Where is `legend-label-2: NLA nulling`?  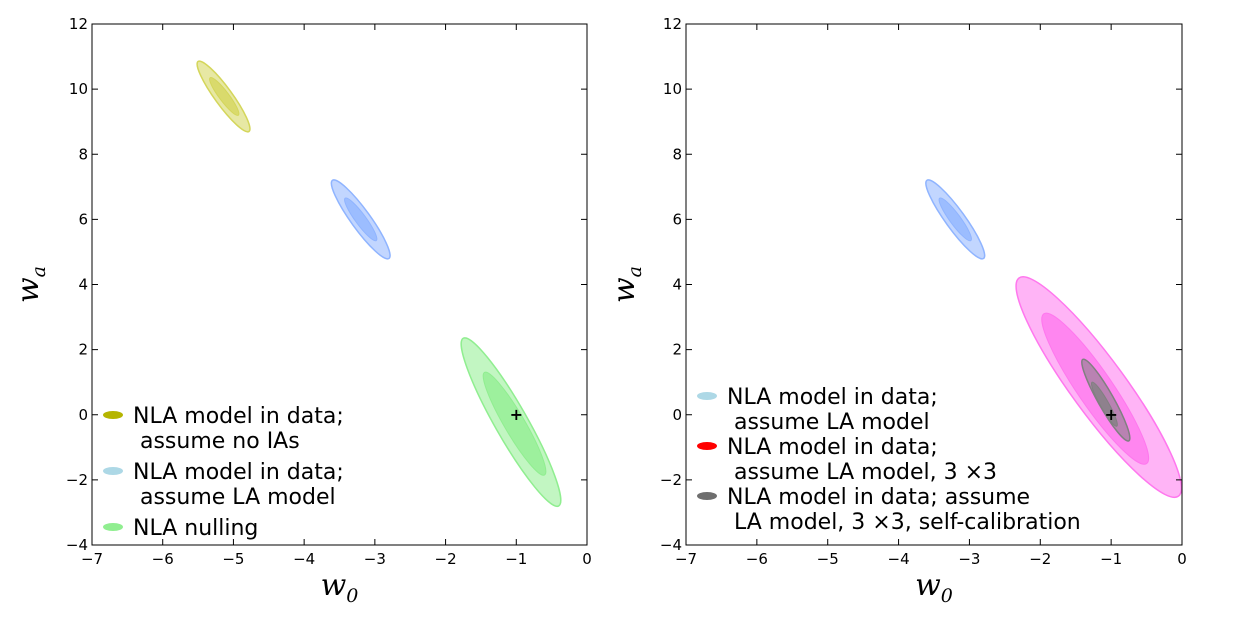 legend-label-2: NLA nulling is located at coordinates (195, 528).